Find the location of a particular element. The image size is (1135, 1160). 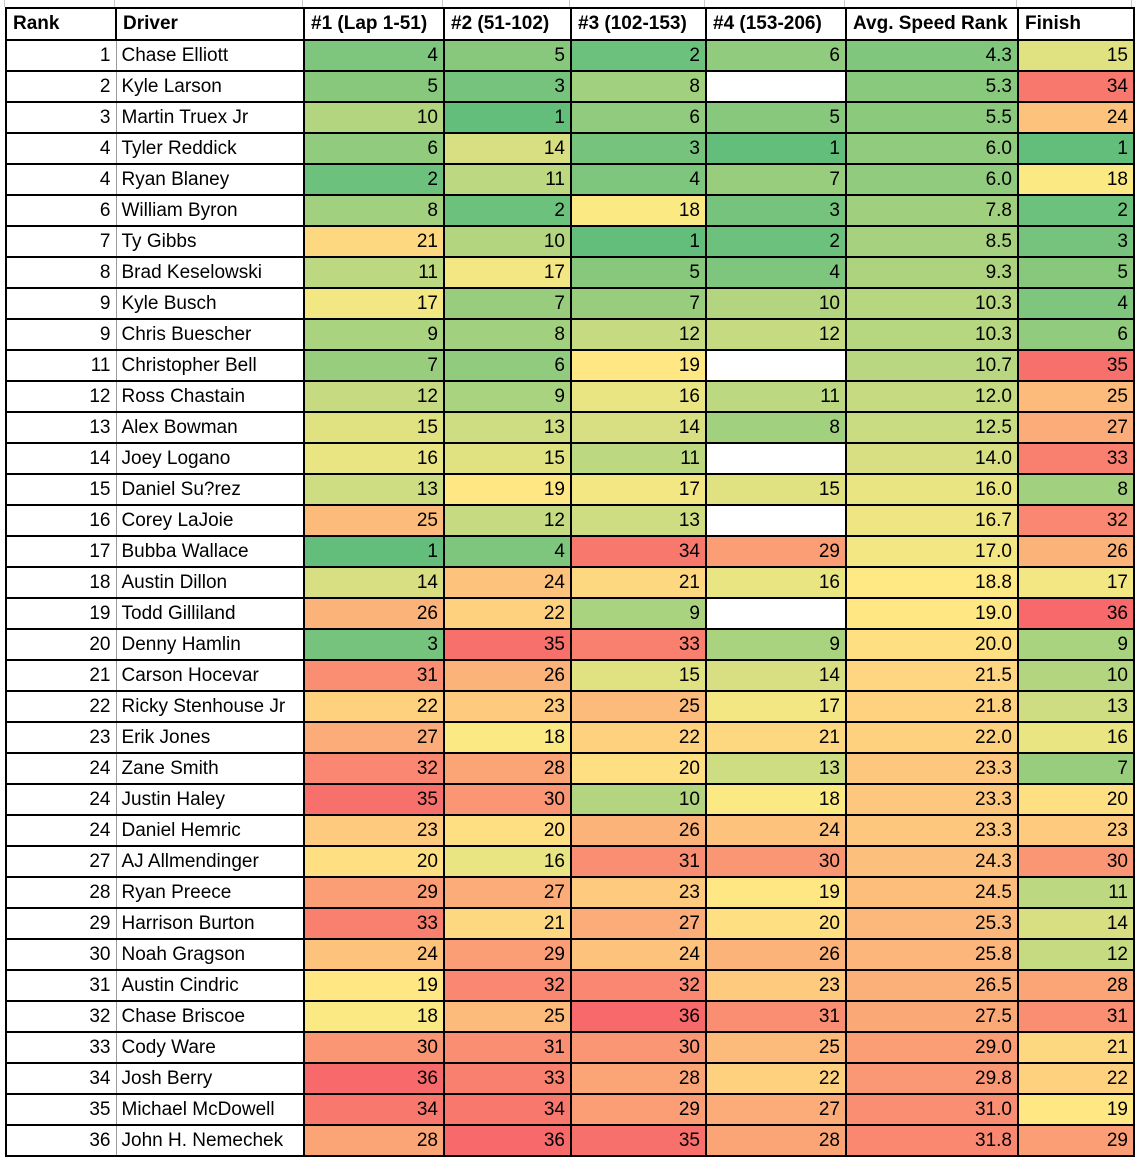

finish-cell: 4 is located at coordinates (1076, 303).